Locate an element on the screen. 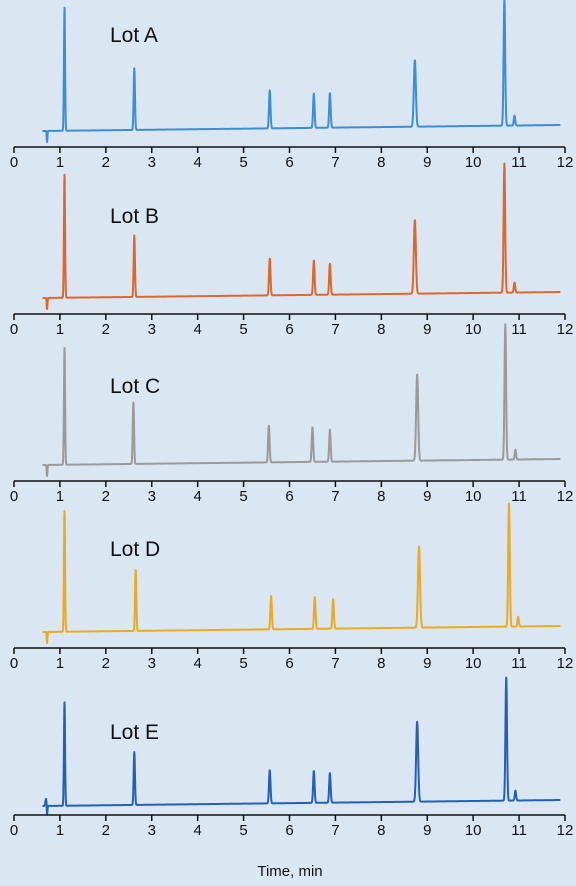  x-tick-label-4-2: 2 is located at coordinates (106, 663).